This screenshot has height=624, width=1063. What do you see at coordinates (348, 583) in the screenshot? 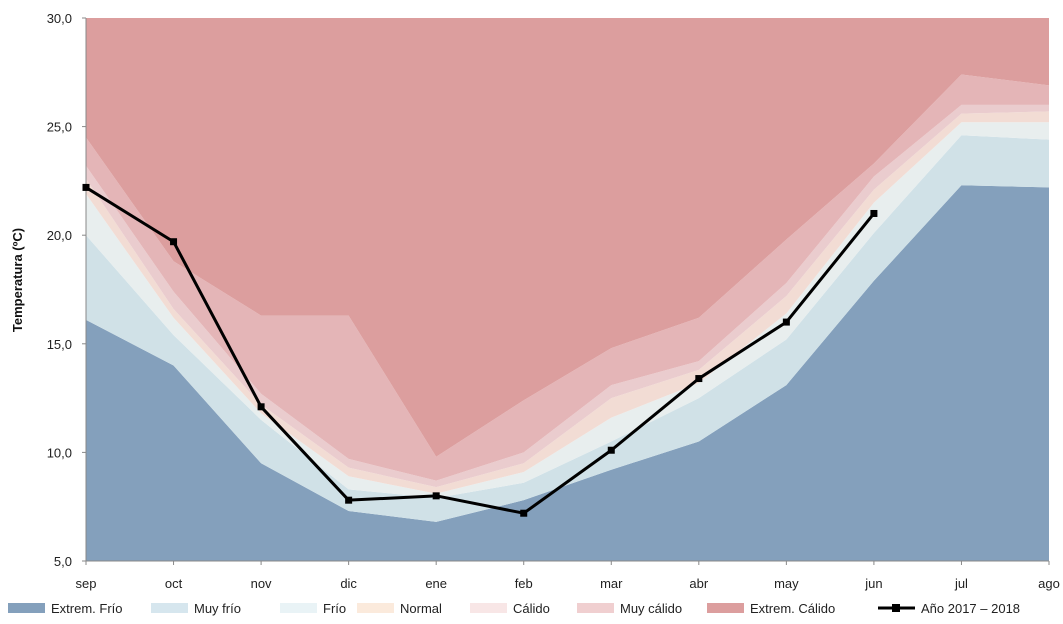
I see `x-tick-label: dic` at bounding box center [348, 583].